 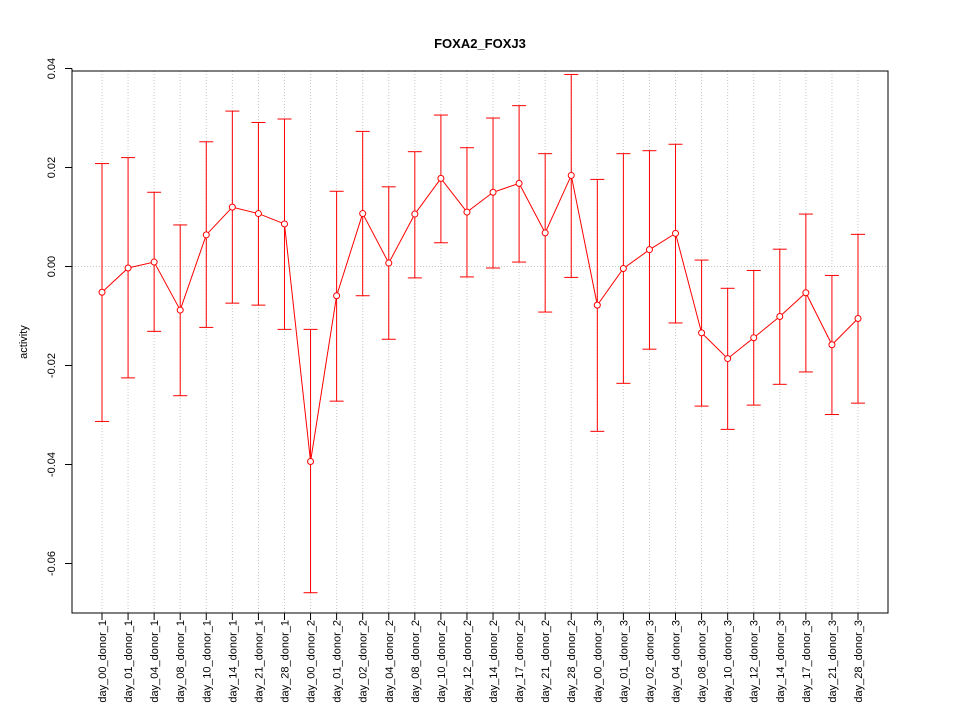 What do you see at coordinates (52, 167) in the screenshot?
I see `y-tick-label: 0.02` at bounding box center [52, 167].